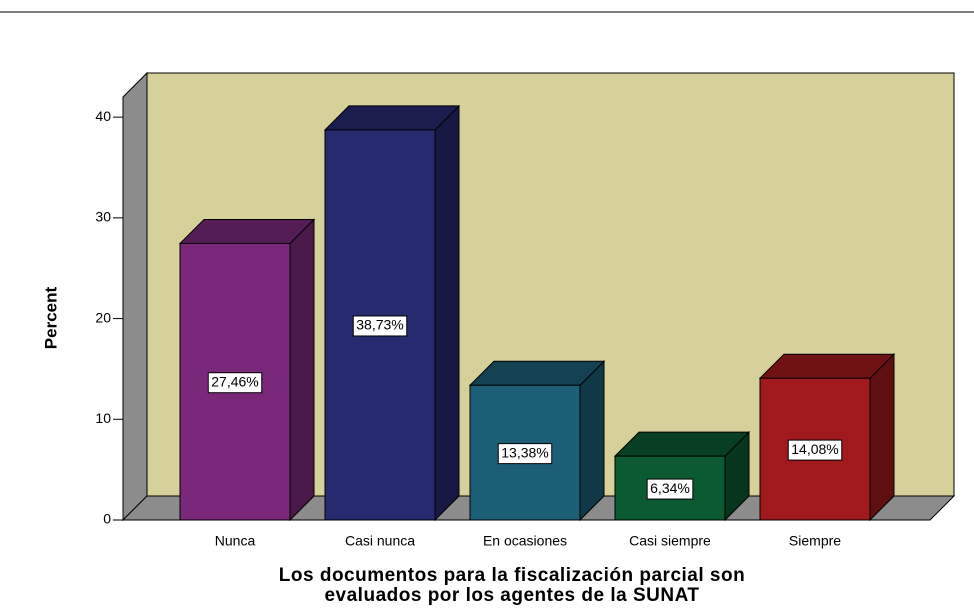  What do you see at coordinates (103, 317) in the screenshot?
I see `y-tick-label: 20` at bounding box center [103, 317].